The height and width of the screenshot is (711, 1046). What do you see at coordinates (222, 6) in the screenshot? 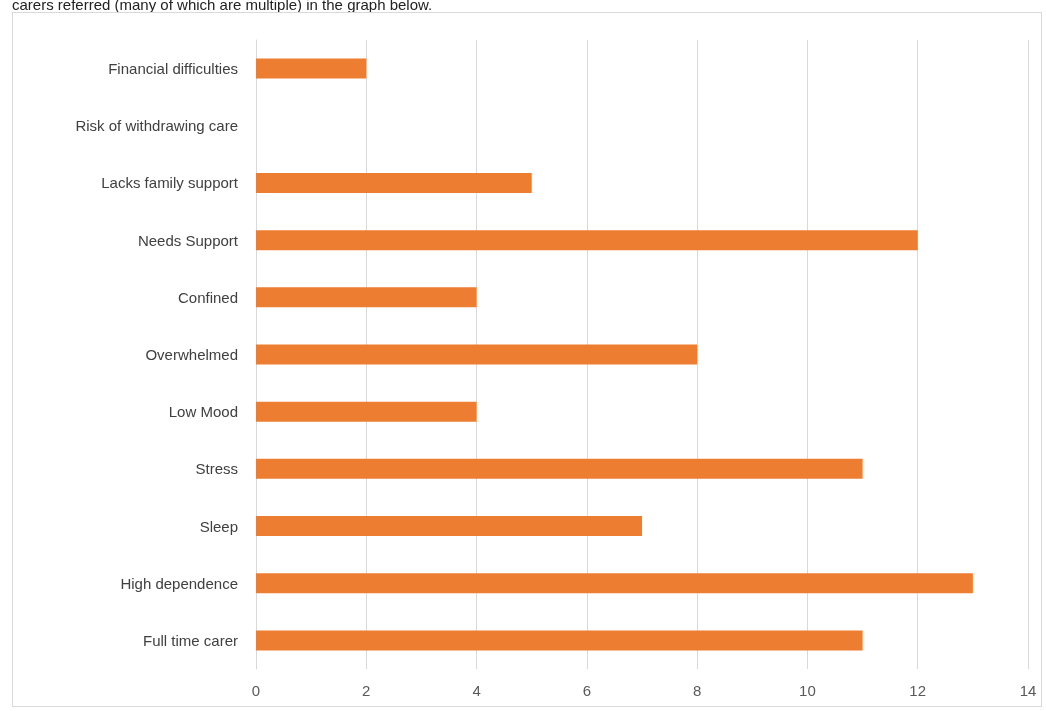
I see `text: carers referred (many of which are multiple) in the graph below.` at bounding box center [222, 6].